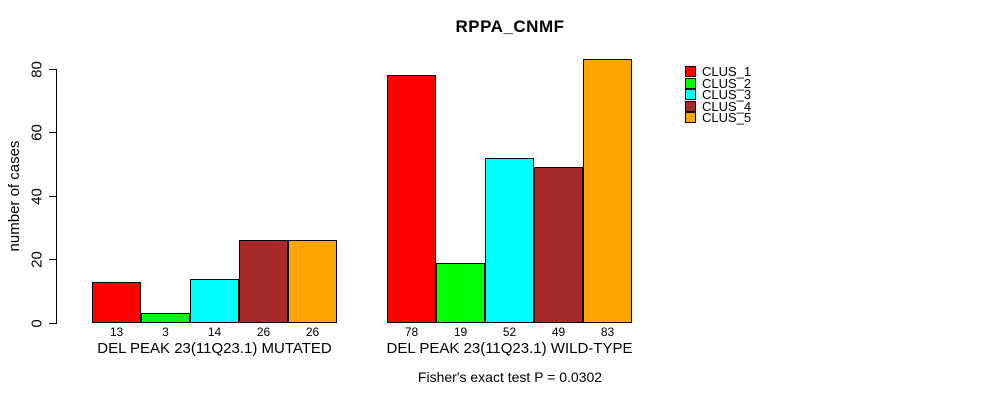 The width and height of the screenshot is (990, 400). Describe the element at coordinates (727, 83) in the screenshot. I see `legend-label: CLUS_2` at that location.